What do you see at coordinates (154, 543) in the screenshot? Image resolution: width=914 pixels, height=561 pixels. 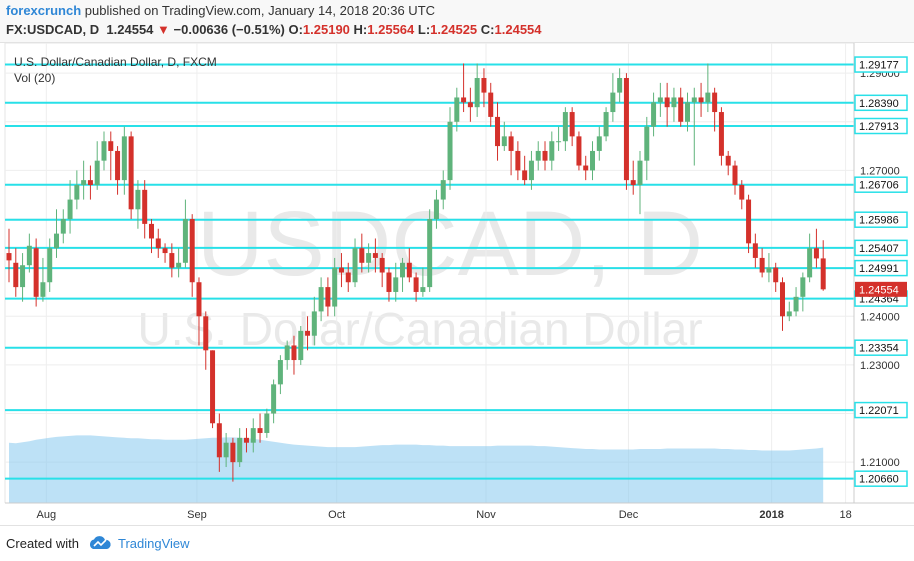 I see `tradingview-brand-link: TradingView` at bounding box center [154, 543].